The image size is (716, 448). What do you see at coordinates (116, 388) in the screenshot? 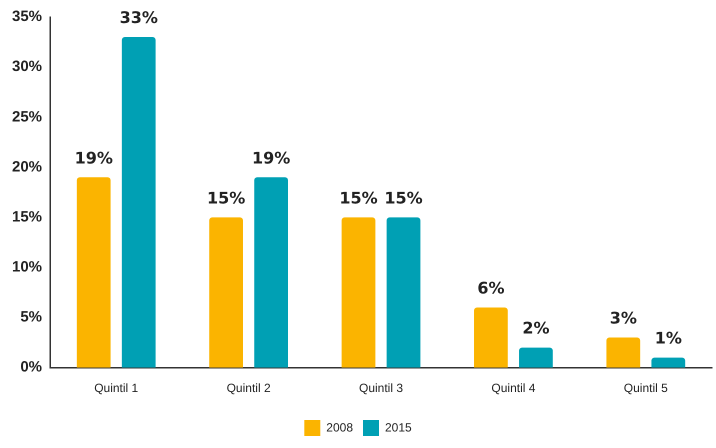
I see `x-tick-label: Quintil 1` at bounding box center [116, 388].